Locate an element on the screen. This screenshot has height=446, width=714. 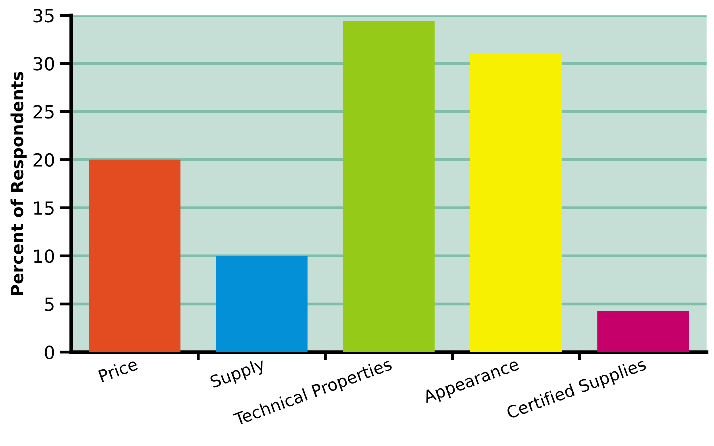
y-tick-label: 25 is located at coordinates (44, 112).